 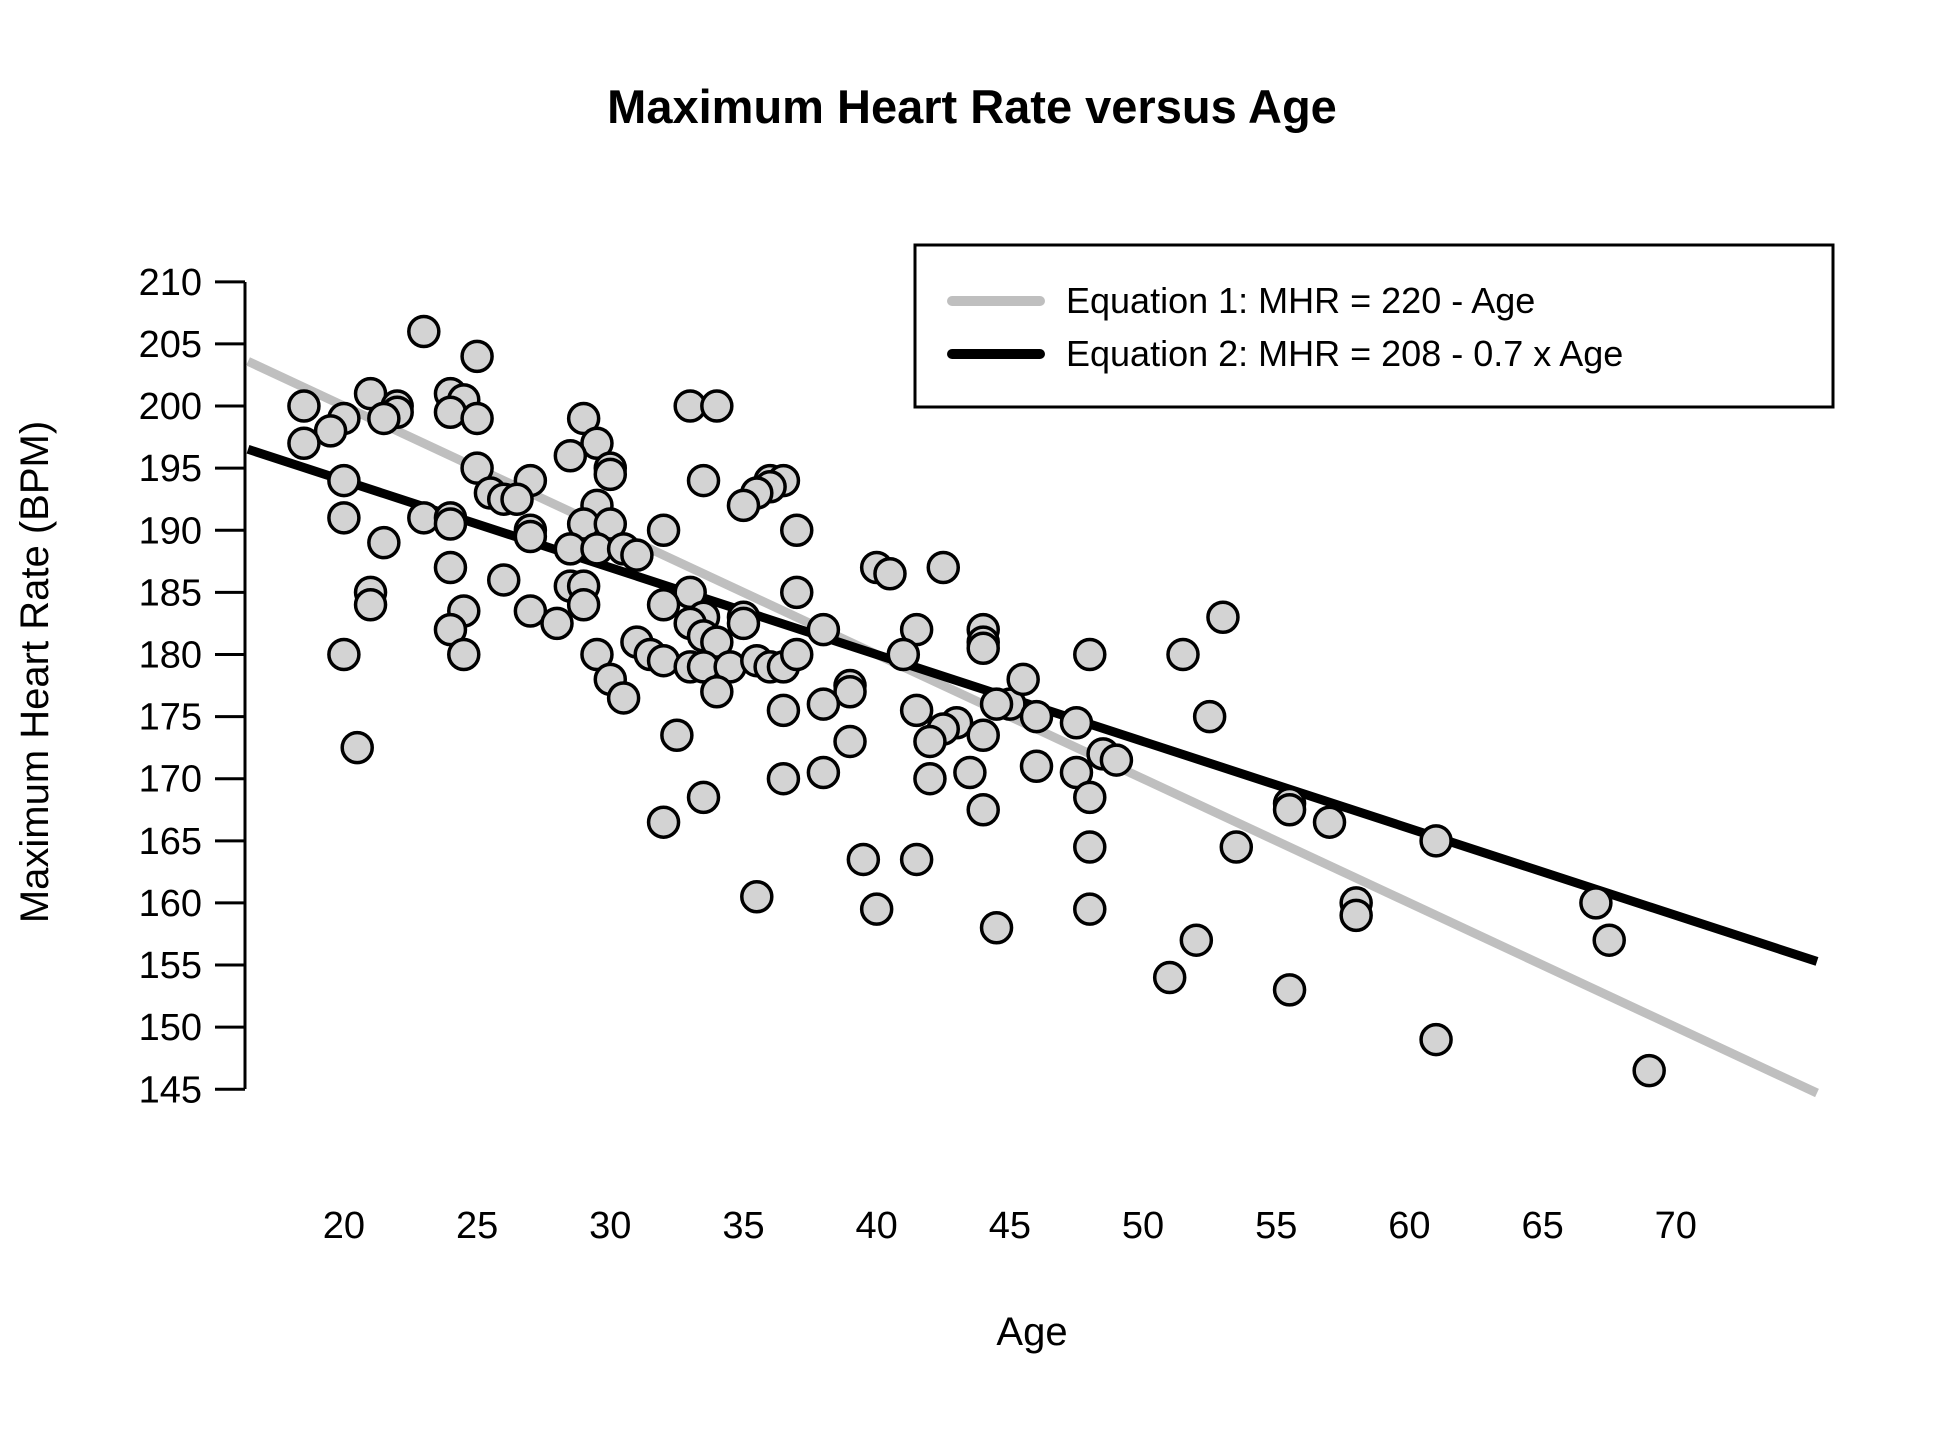 I want to click on y-tick-label: 165, so click(x=170, y=842).